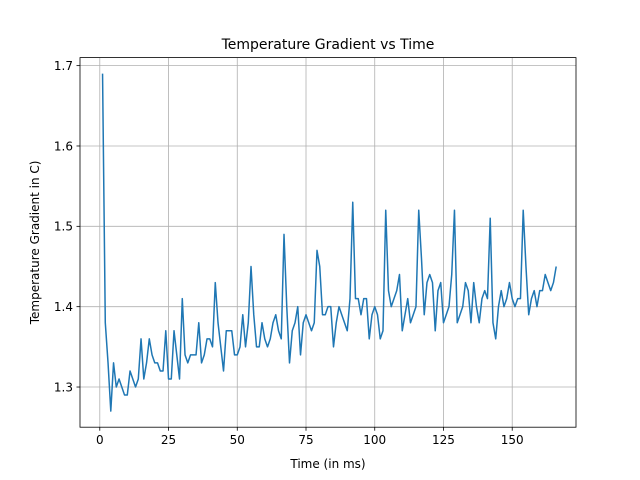  What do you see at coordinates (63, 146) in the screenshot?
I see `y-tick-label: 1.6` at bounding box center [63, 146].